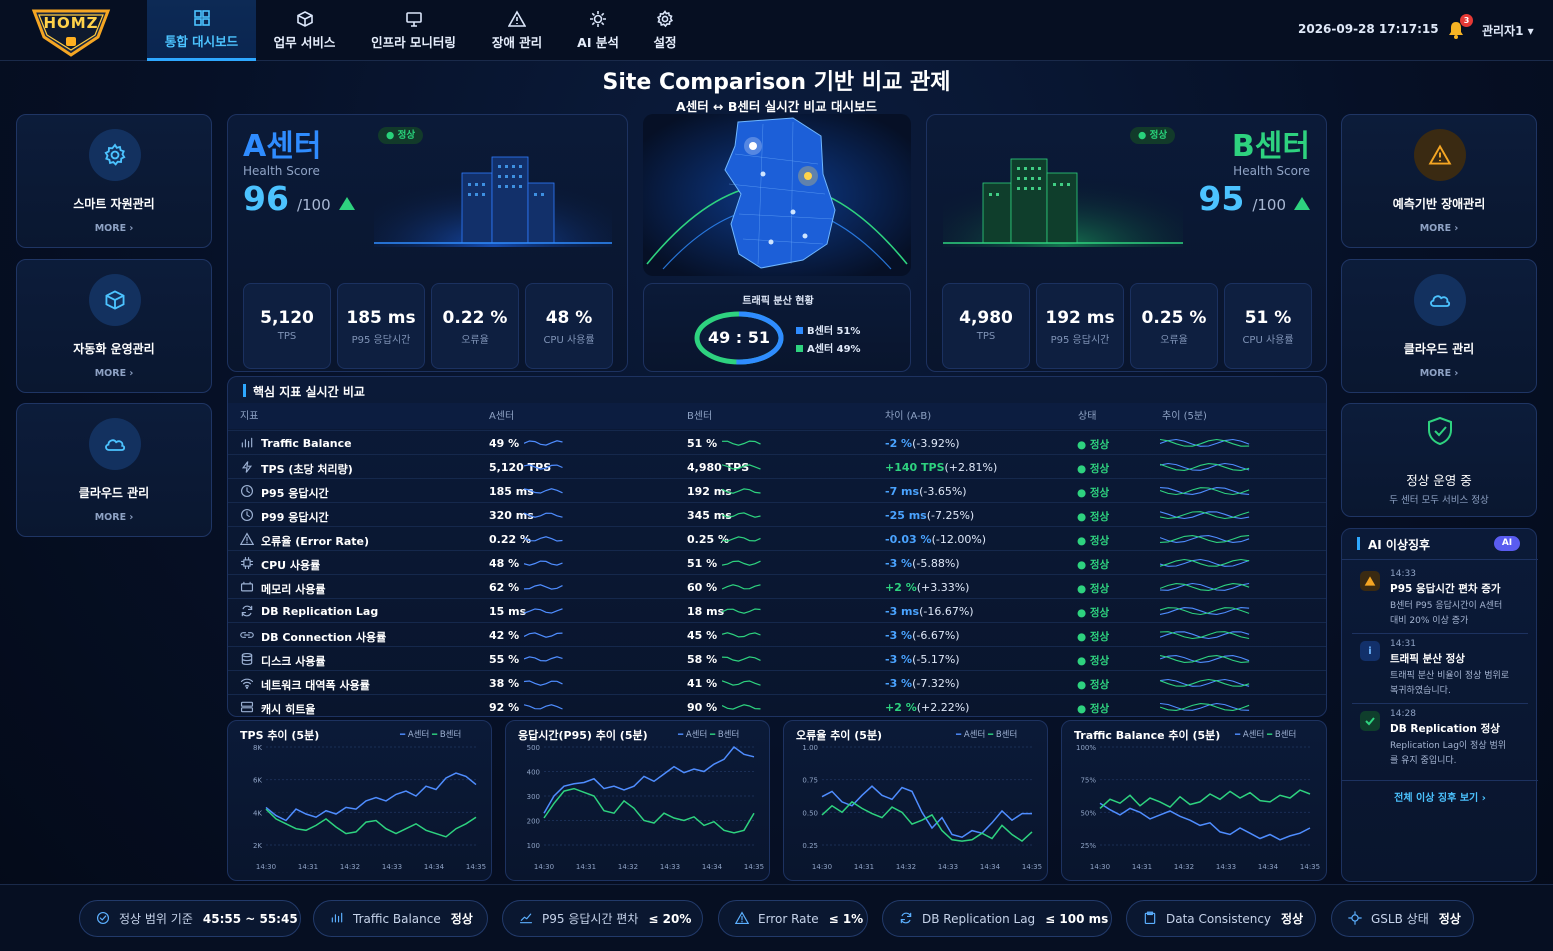  I want to click on bell-icon, so click(1456, 30).